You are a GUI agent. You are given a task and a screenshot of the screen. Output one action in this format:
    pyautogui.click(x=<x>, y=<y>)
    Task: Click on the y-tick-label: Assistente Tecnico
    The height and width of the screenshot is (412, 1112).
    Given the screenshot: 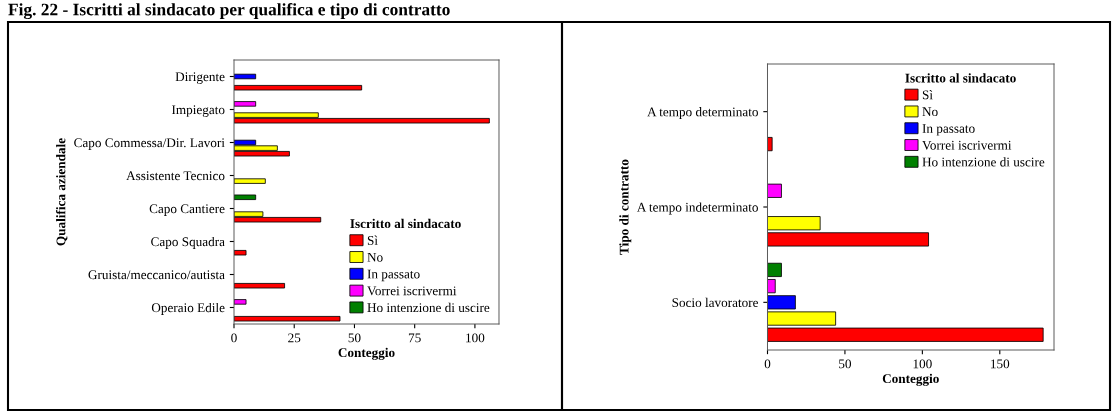 What is the action you would take?
    pyautogui.click(x=175, y=176)
    